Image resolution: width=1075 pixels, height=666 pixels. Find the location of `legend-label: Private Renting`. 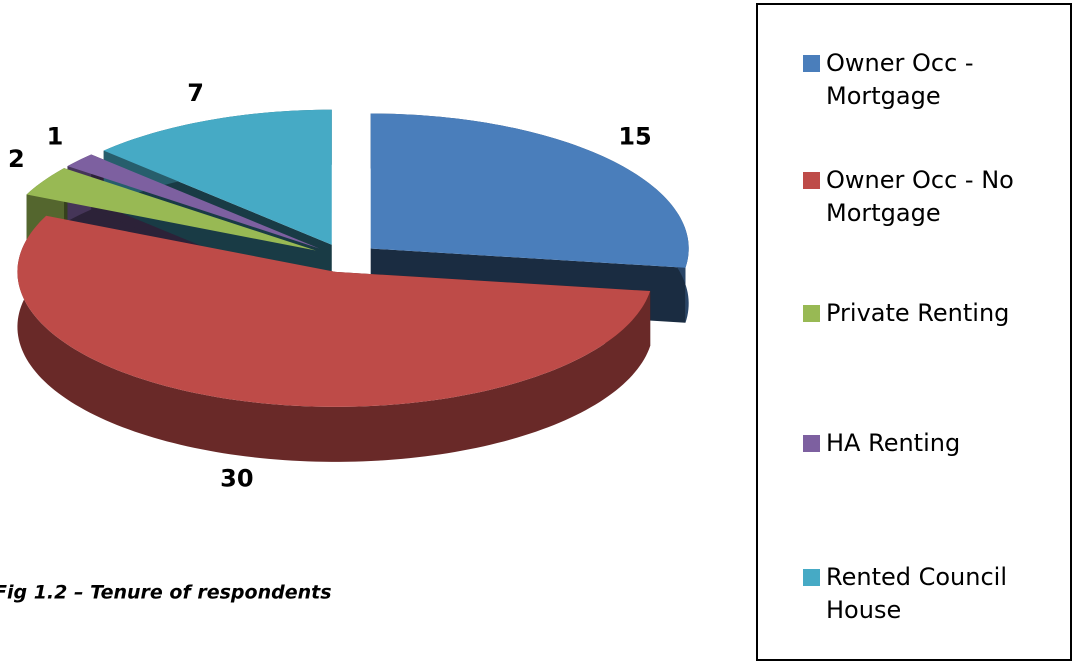

legend-label: Private Renting is located at coordinates (917, 313).